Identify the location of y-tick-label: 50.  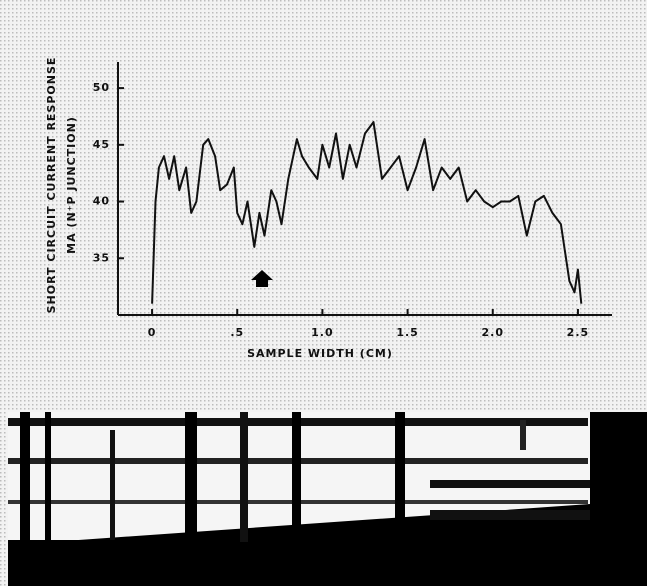
(101, 87).